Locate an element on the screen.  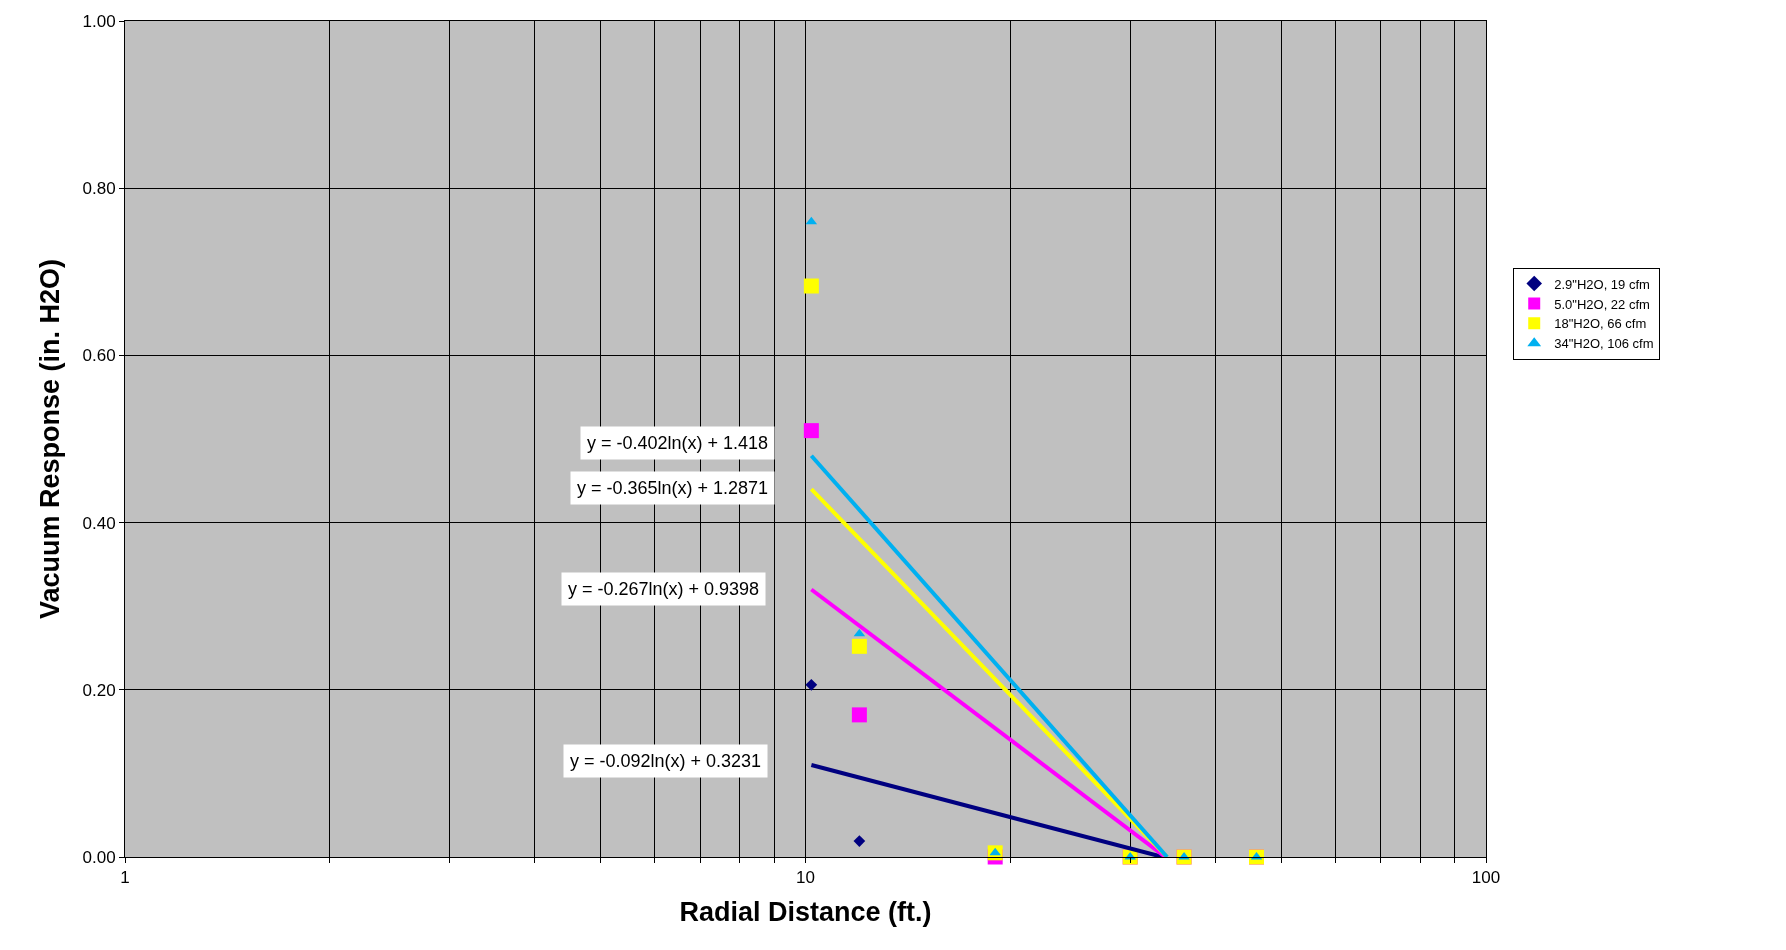
x-tick-label: 1 is located at coordinates (125, 878).